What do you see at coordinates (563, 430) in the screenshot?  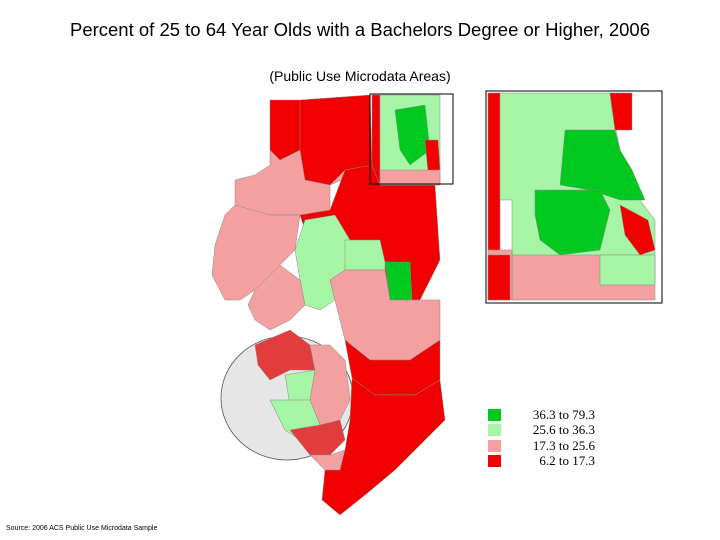 I see `legend-label: 25.6 to 36.3` at bounding box center [563, 430].